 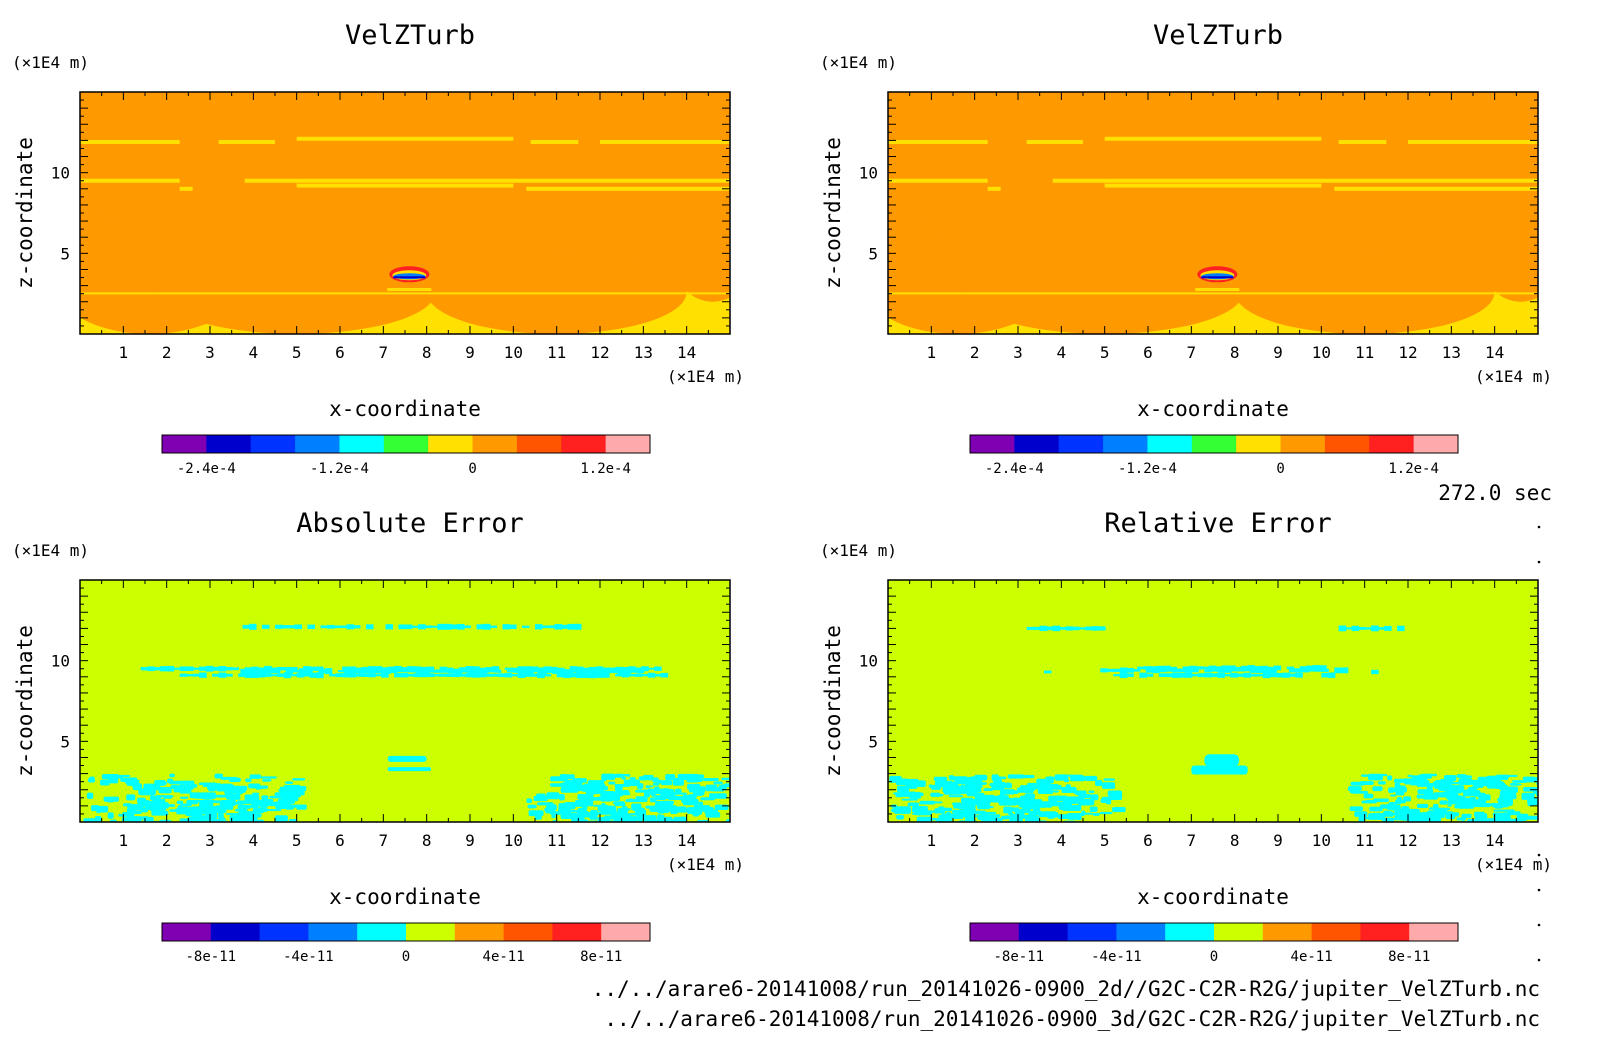 I want to click on x-tick-label: 14, so click(x=1494, y=352).